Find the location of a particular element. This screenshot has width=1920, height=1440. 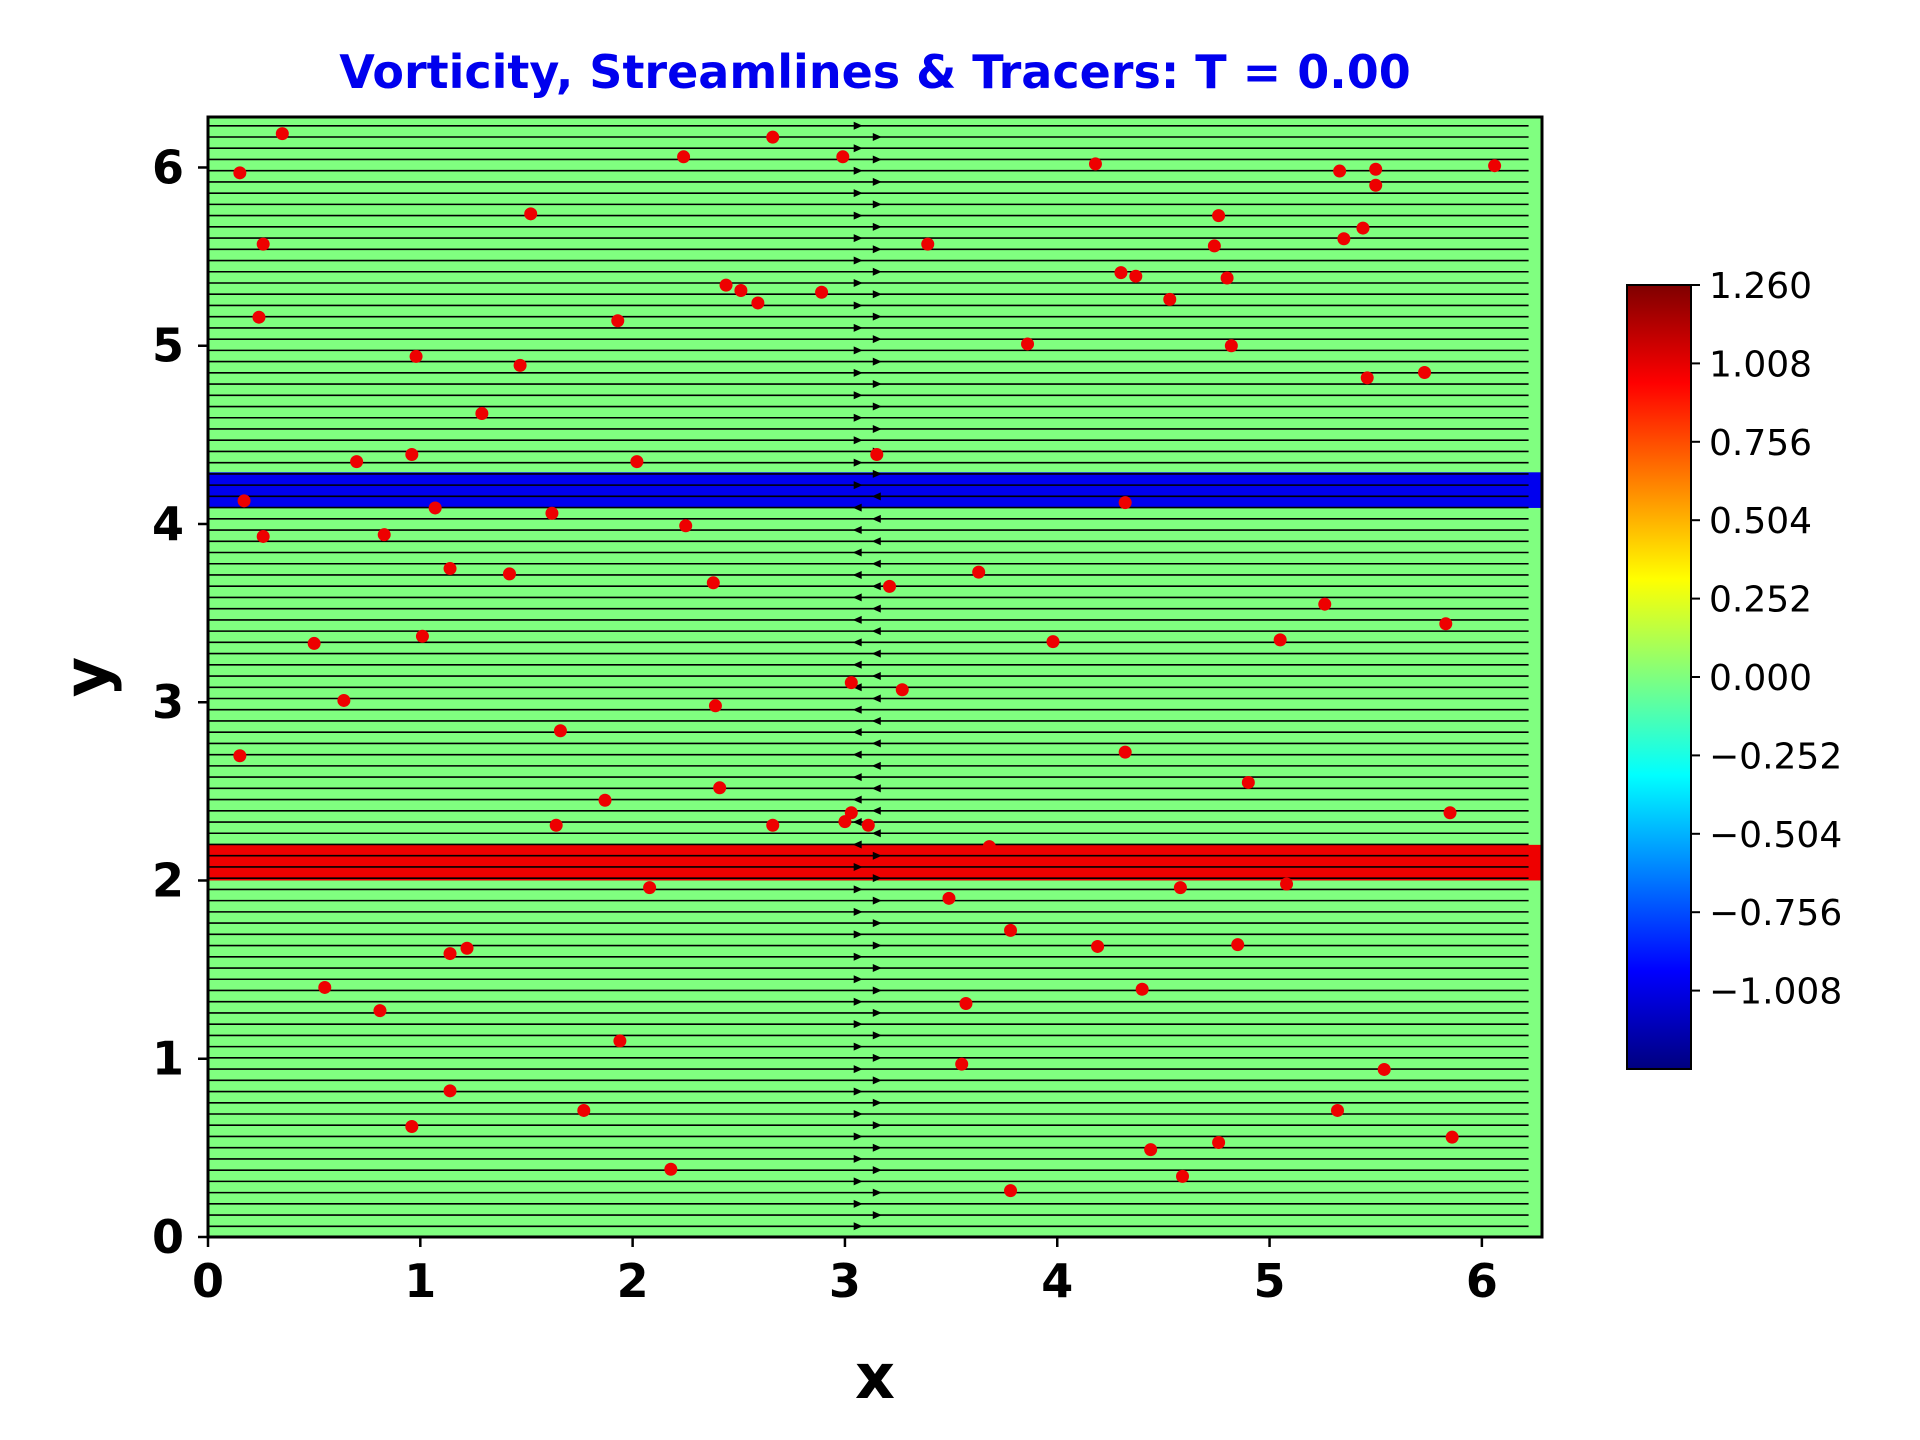

x-axis-label: x is located at coordinates (875, 1376).